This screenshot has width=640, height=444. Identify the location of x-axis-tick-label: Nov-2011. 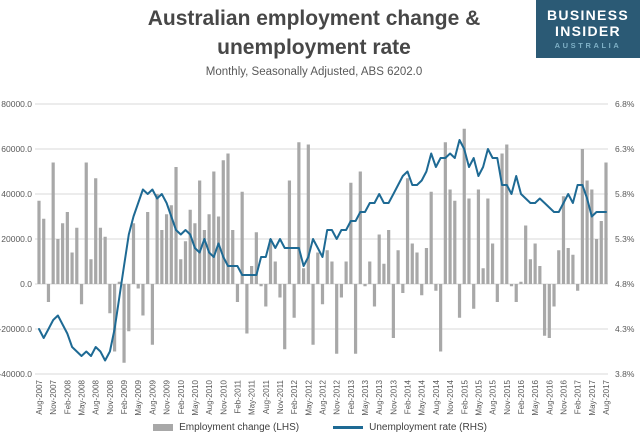
(280, 396).